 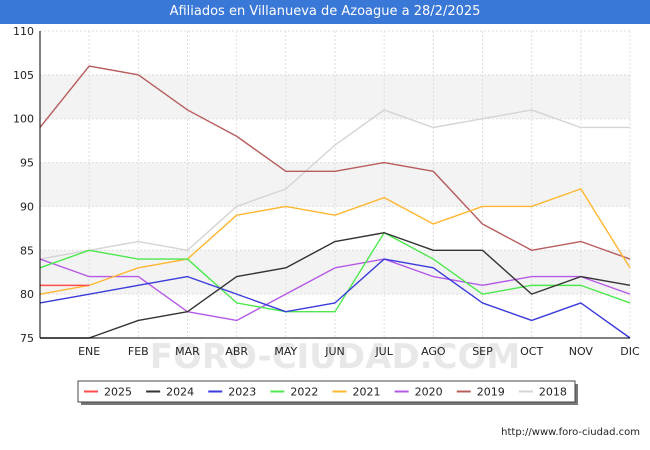 What do you see at coordinates (89, 351) in the screenshot?
I see `x-tick-label: ENE` at bounding box center [89, 351].